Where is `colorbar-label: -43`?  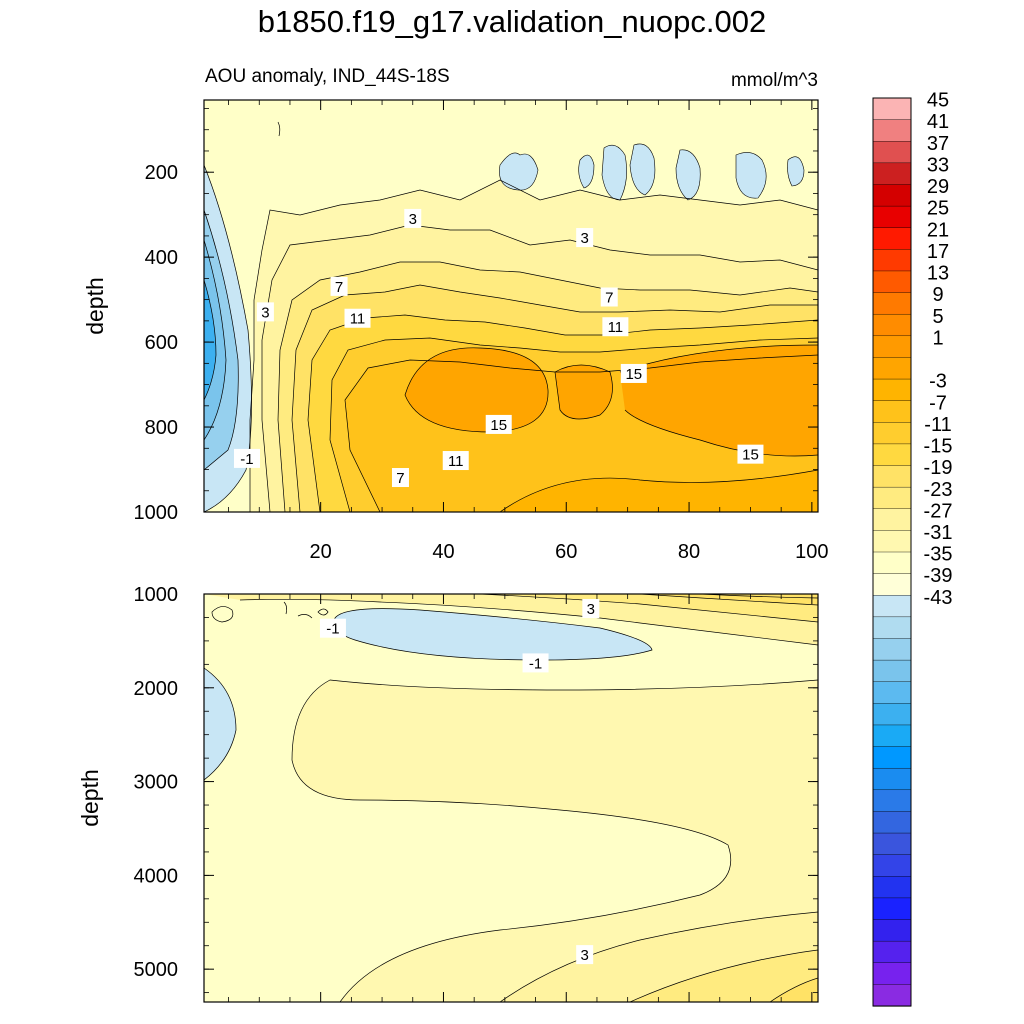
colorbar-label: -43 is located at coordinates (938, 598).